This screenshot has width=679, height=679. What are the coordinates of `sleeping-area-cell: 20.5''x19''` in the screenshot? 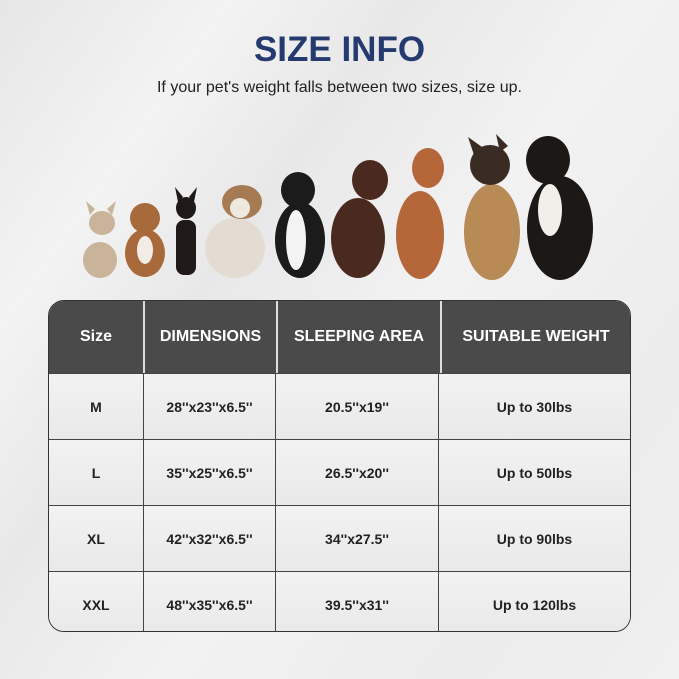 It's located at (356, 406).